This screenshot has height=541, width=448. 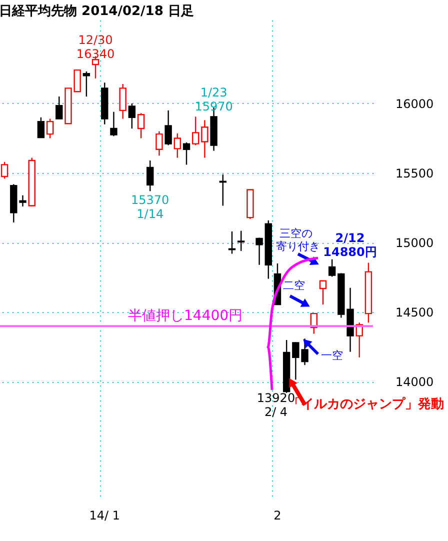 What do you see at coordinates (104, 515) in the screenshot?
I see `x-tick-label: 14/ 1` at bounding box center [104, 515].